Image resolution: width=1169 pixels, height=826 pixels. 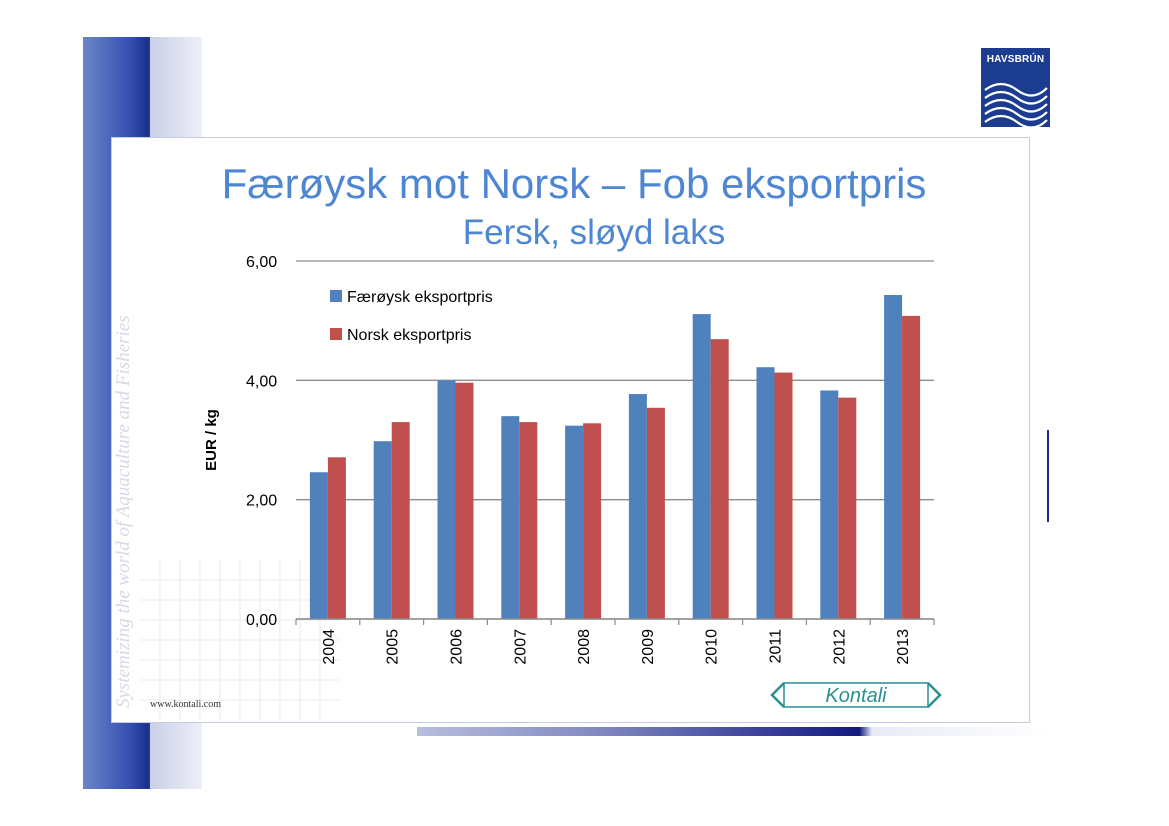 I want to click on havsbrun-logo: HAVSBRÚN, so click(x=1015, y=87).